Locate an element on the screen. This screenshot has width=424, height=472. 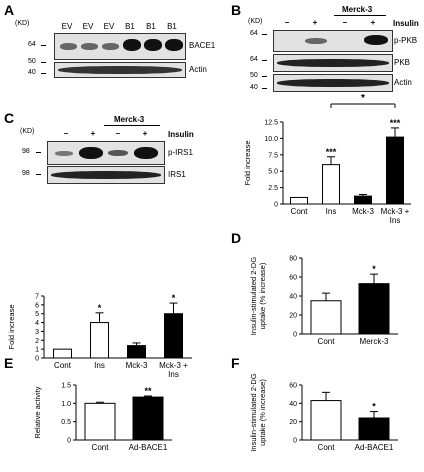
y-tick-label: 0.5 is located at coordinates (66, 422).